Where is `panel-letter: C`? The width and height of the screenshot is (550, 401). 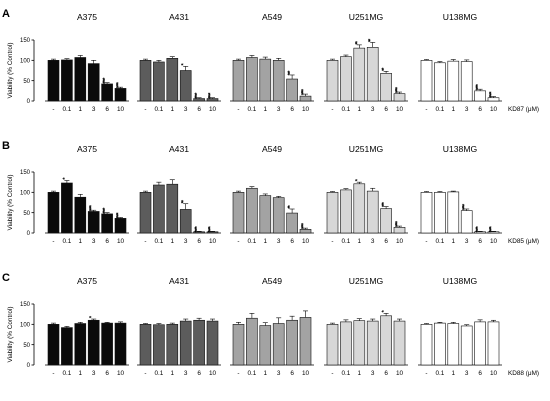 panel-letter: C is located at coordinates (6, 278).